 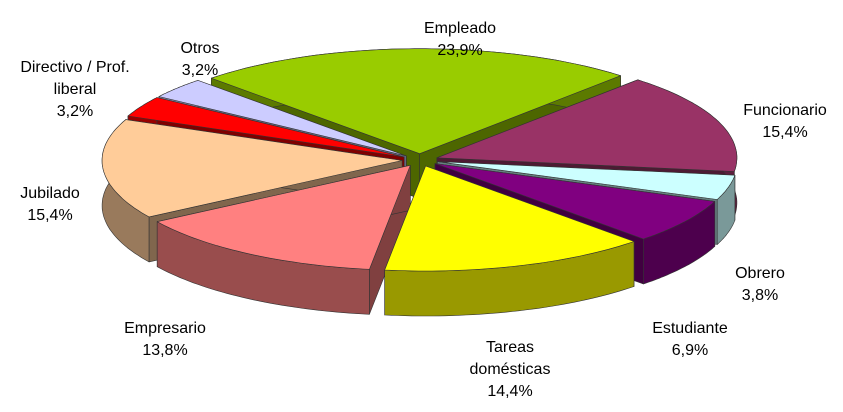 What do you see at coordinates (690, 328) in the screenshot?
I see `category-name: Estudiante` at bounding box center [690, 328].